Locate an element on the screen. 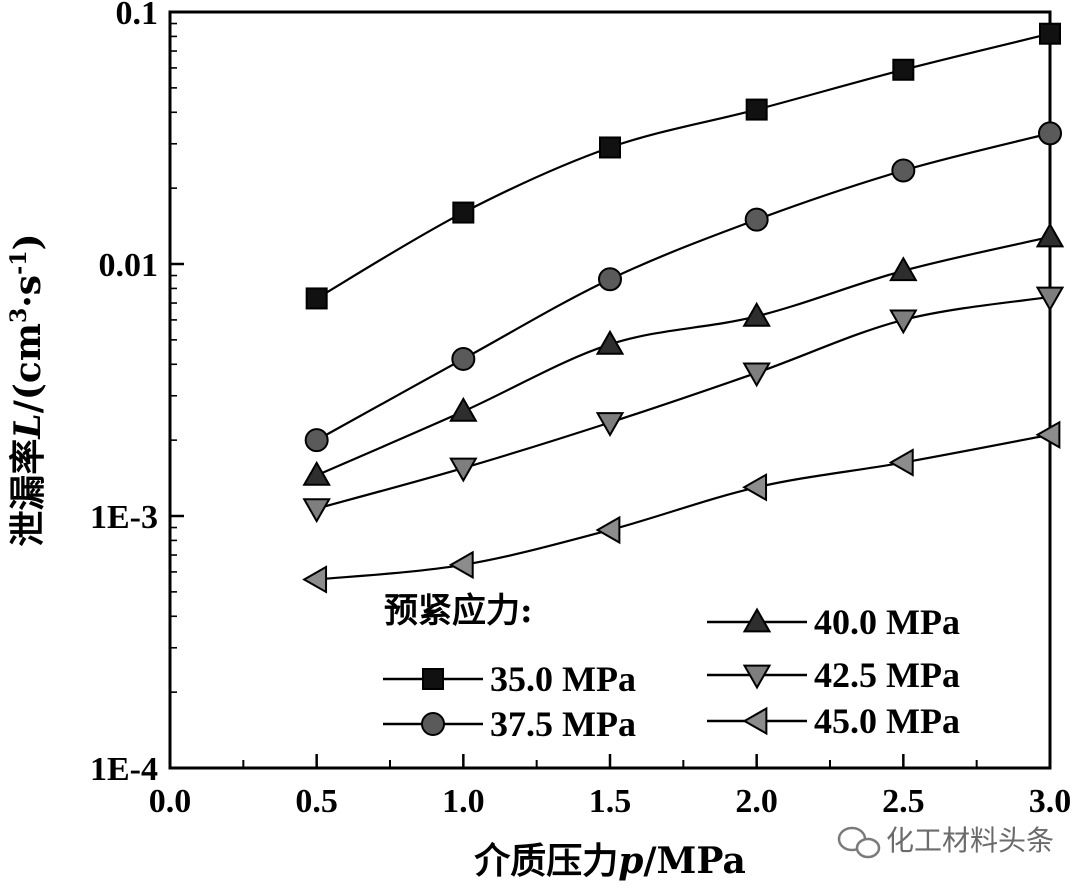 The height and width of the screenshot is (888, 1080). y-axis-title-unit-pre: /(cm is located at coordinates (28, 368).